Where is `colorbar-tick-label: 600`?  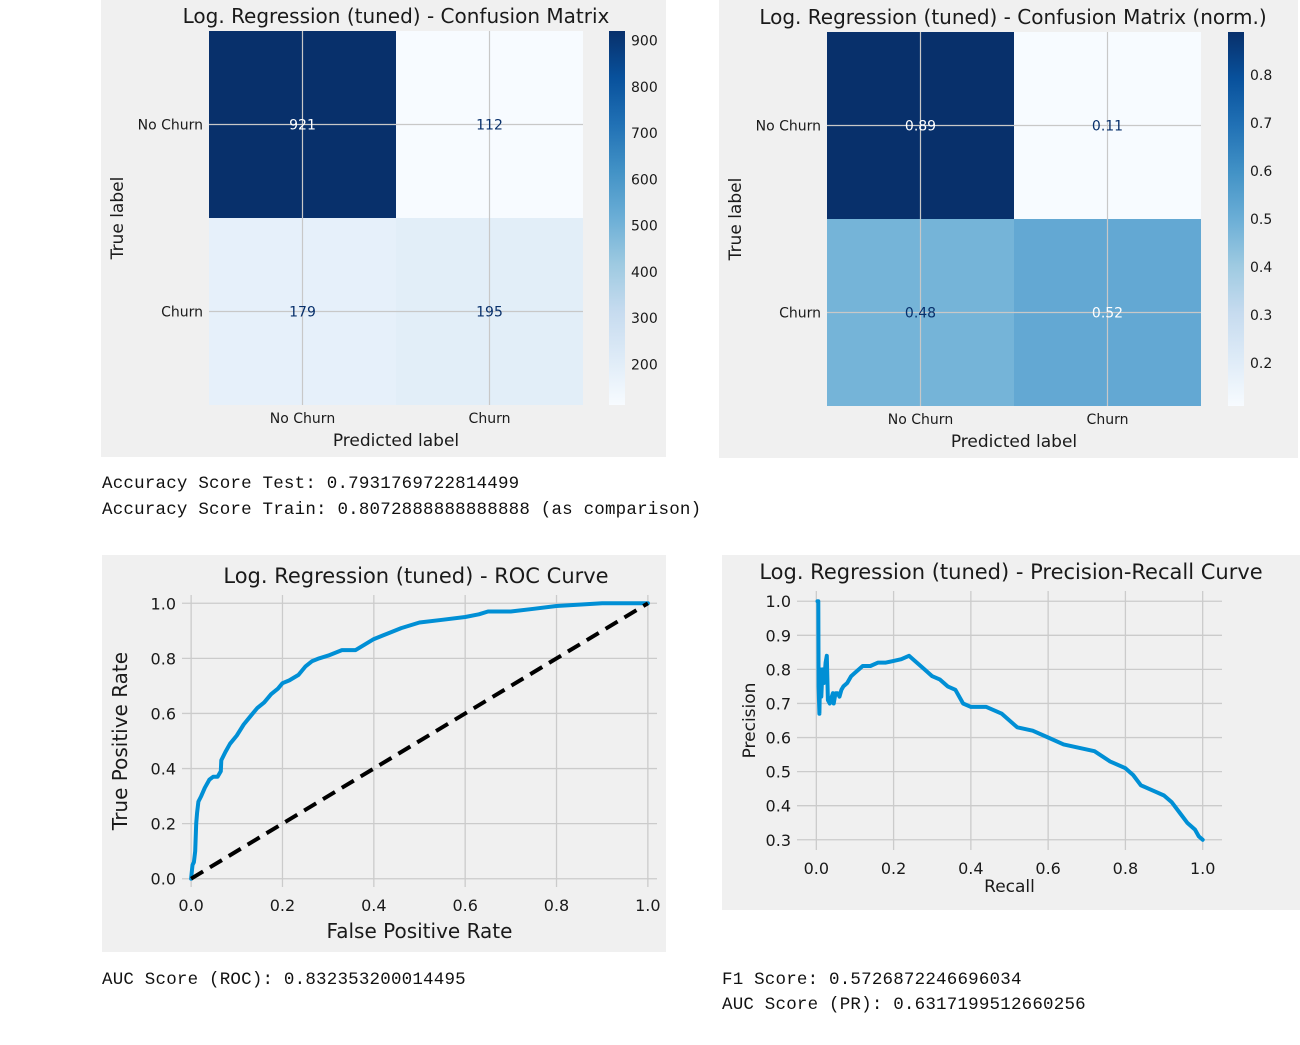
colorbar-tick-label: 600 is located at coordinates (644, 180).